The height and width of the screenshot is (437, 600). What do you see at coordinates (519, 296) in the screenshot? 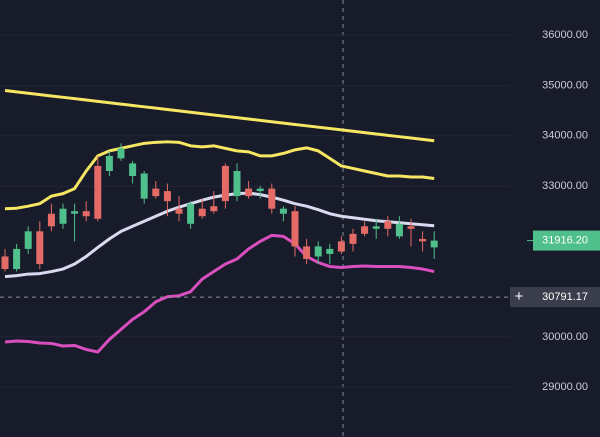
I see `crosshair-marker: +` at bounding box center [519, 296].